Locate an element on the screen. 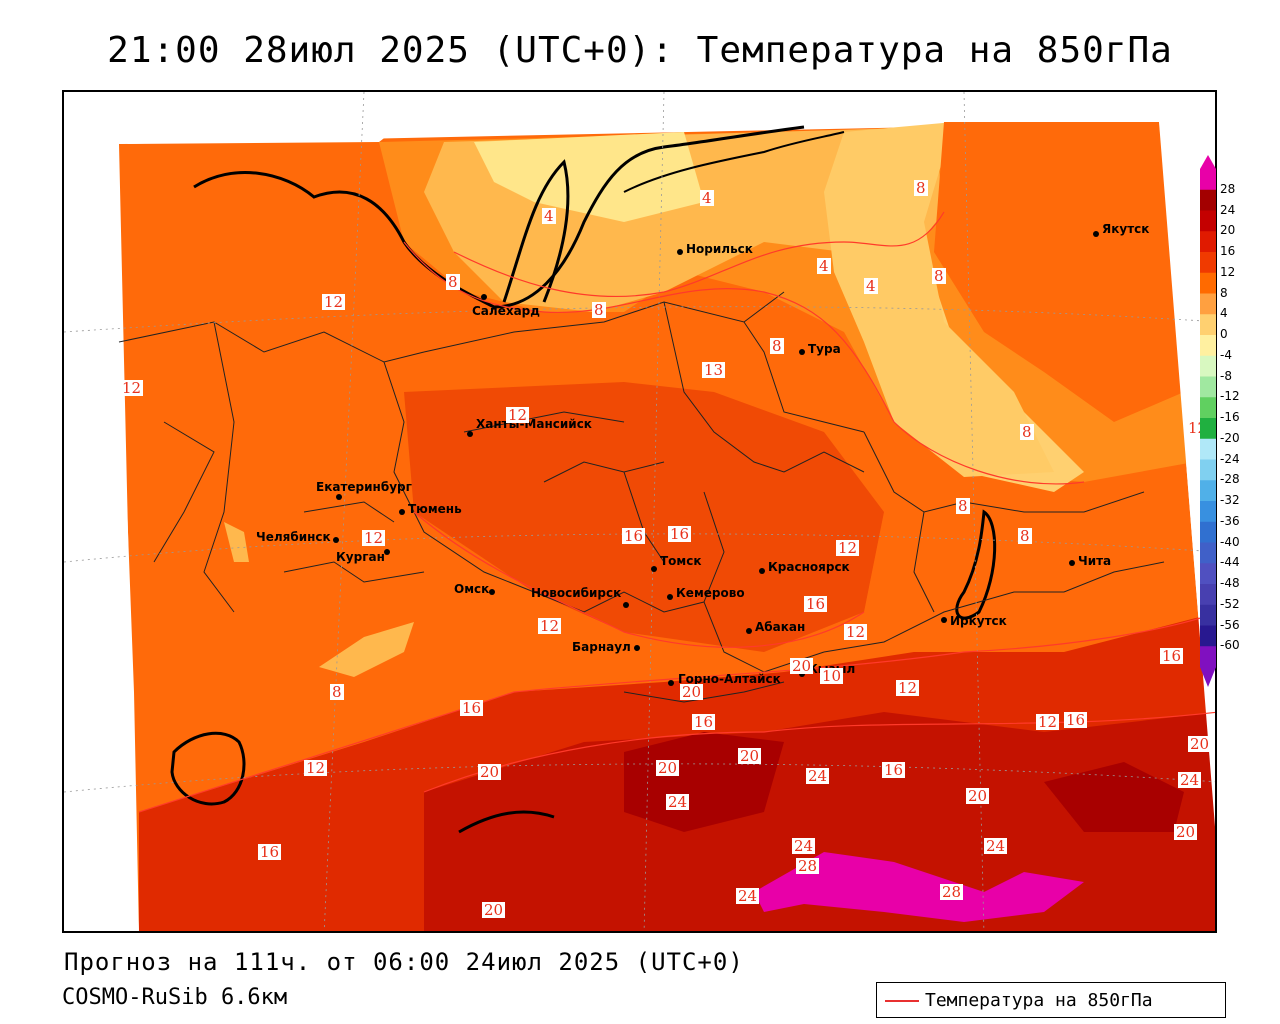 The height and width of the screenshot is (1024, 1280). contour-label: 13 is located at coordinates (714, 370).